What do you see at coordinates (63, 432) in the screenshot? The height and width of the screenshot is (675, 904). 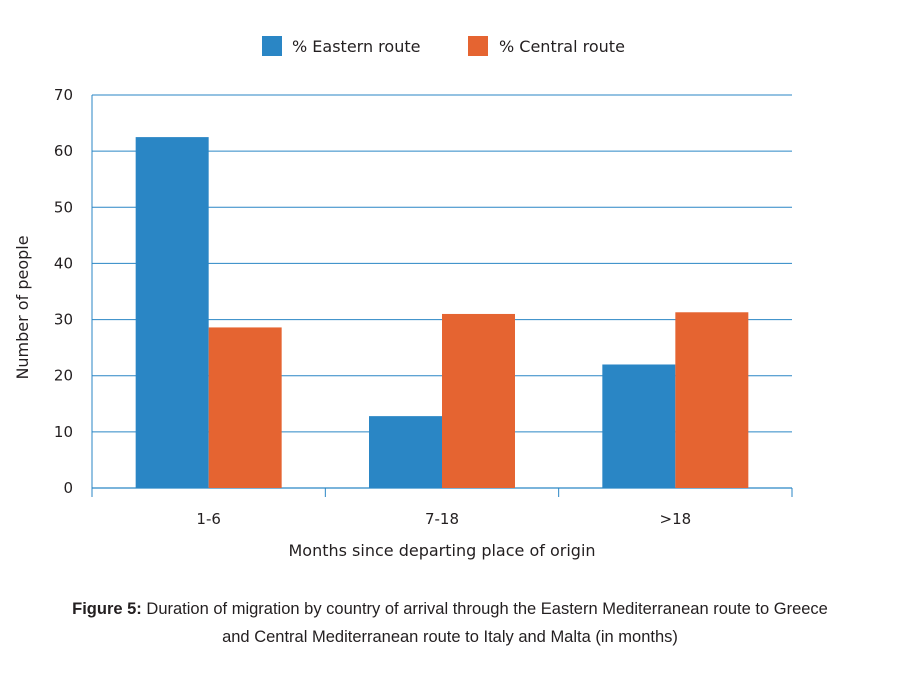 I see `y-tick-label: 10` at bounding box center [63, 432].